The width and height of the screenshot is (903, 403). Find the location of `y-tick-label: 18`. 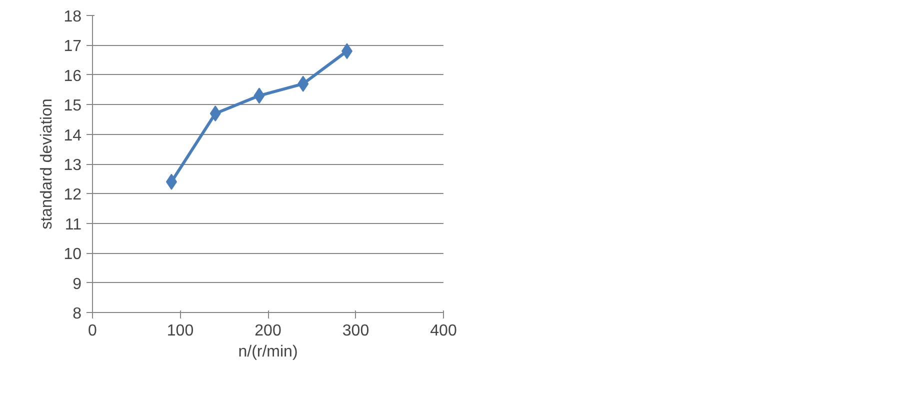

y-tick-label: 18 is located at coordinates (73, 17).